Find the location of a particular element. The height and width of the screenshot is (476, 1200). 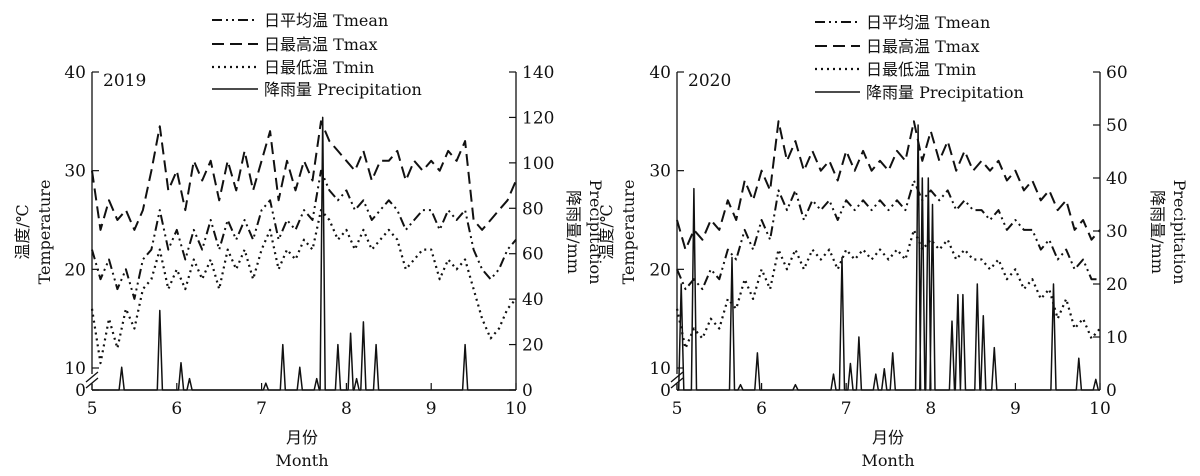

y-right-tick-label: 140 is located at coordinates (538, 73).